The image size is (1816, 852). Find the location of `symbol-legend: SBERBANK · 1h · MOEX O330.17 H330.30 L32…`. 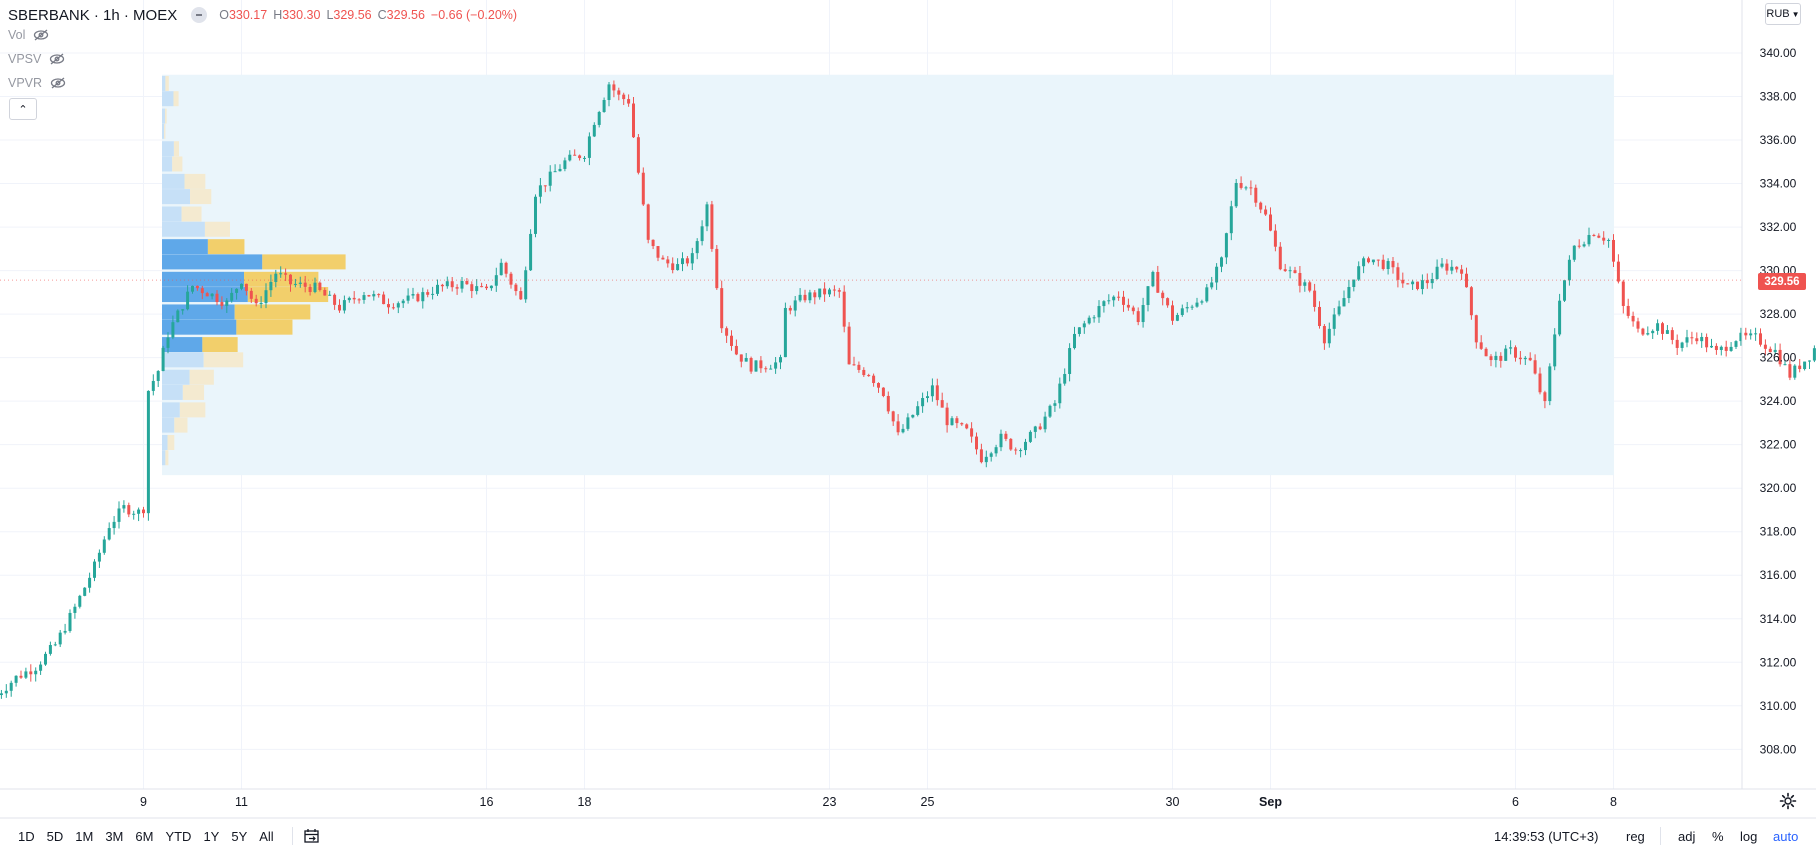

symbol-legend: SBERBANK · 1h · MOEX O330.17 H330.30 L32… is located at coordinates (265, 15).